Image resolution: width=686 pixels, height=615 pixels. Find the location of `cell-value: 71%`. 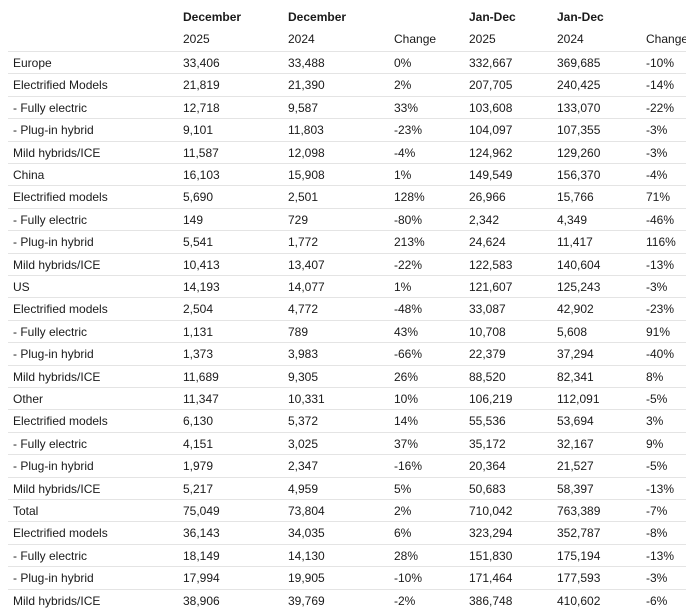

cell-value: 71% is located at coordinates (658, 197).